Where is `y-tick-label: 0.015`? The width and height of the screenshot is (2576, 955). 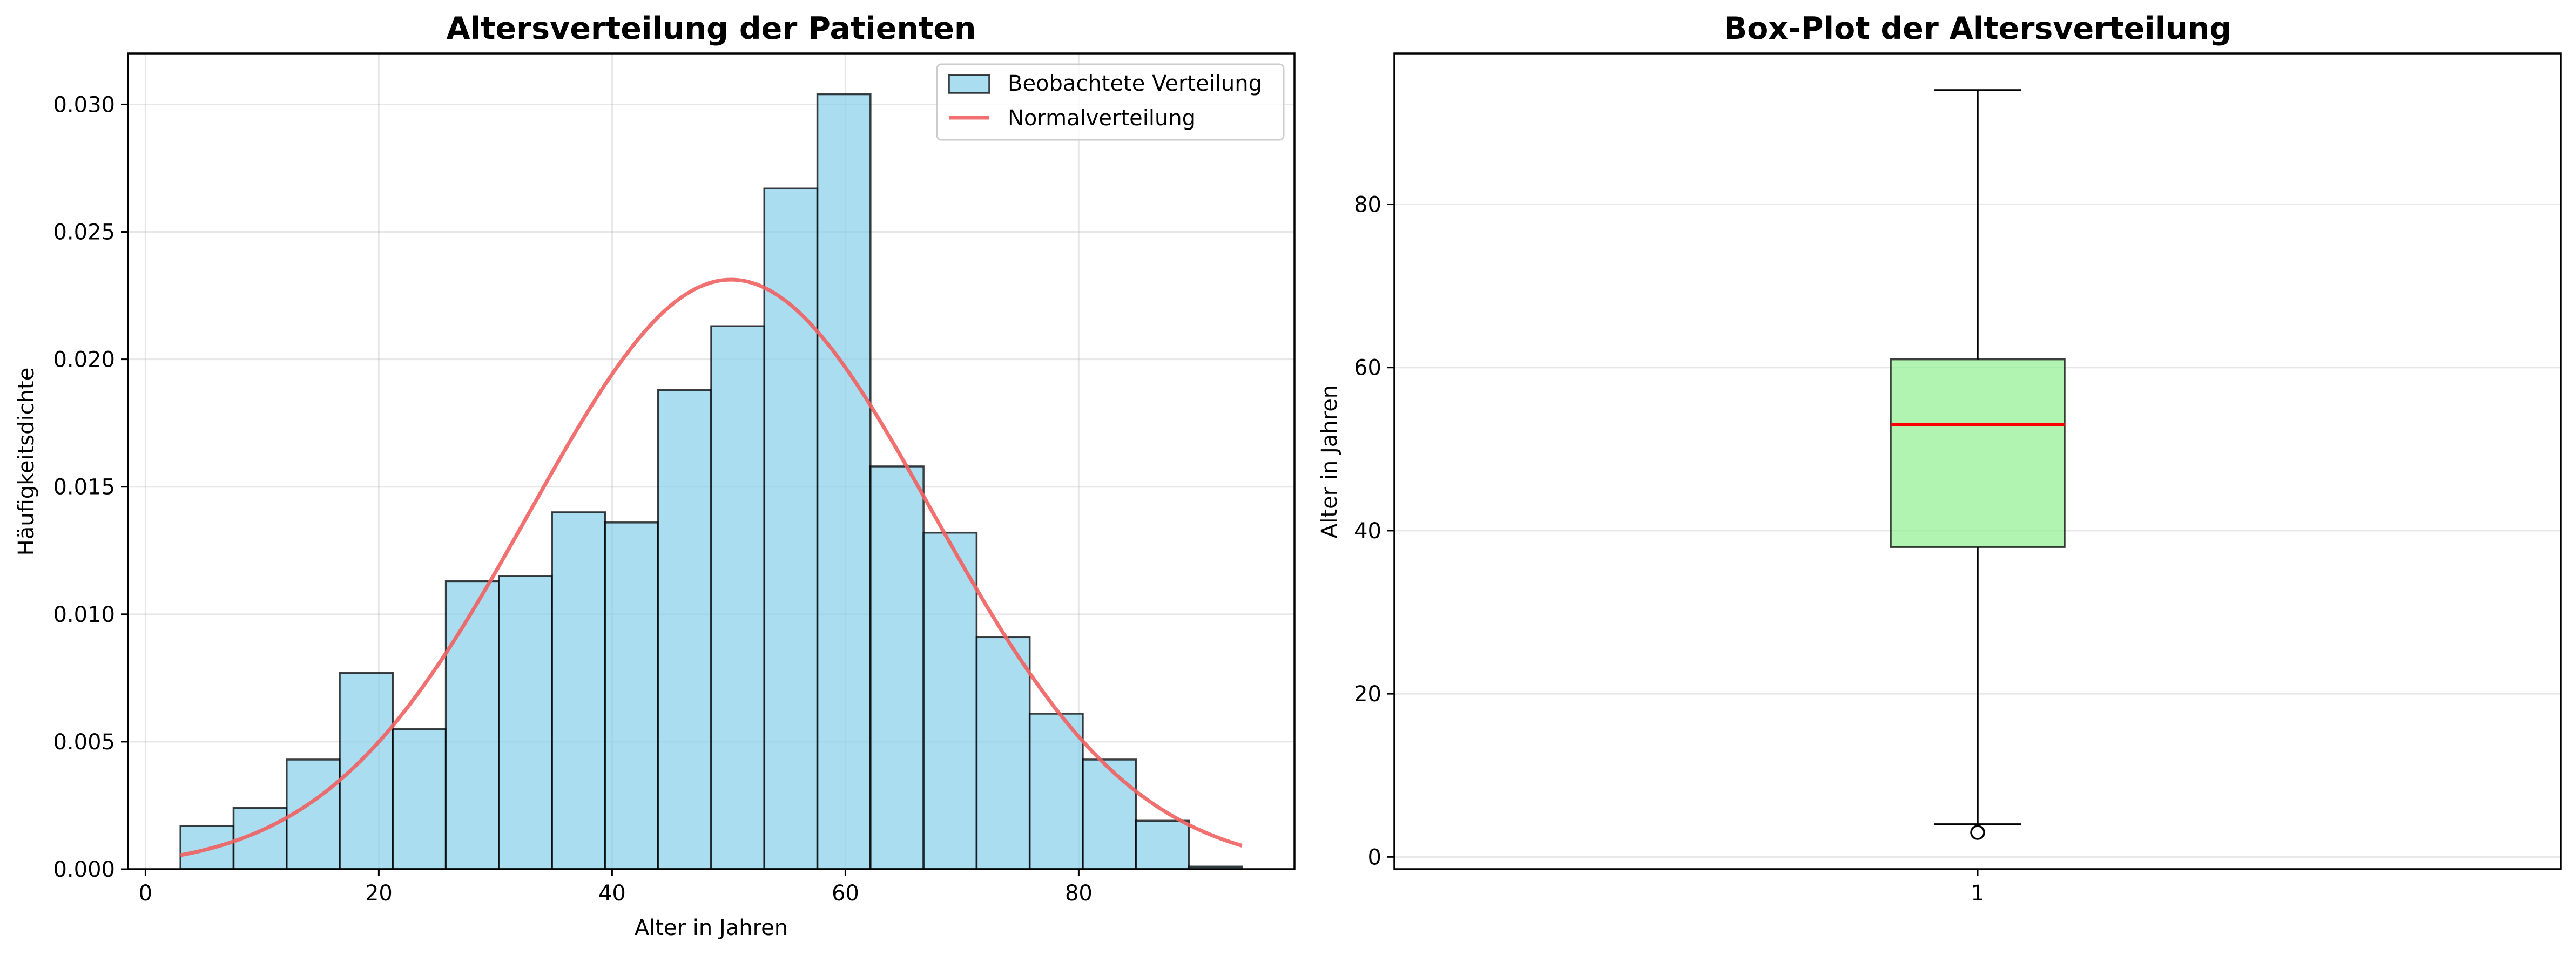
y-tick-label: 0.015 is located at coordinates (84, 487).